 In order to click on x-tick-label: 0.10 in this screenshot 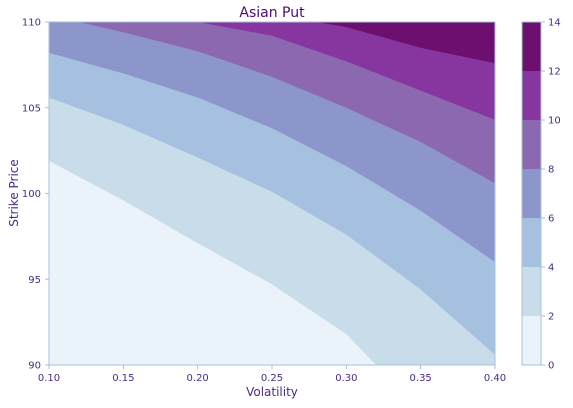, I will do `click(49, 378)`.